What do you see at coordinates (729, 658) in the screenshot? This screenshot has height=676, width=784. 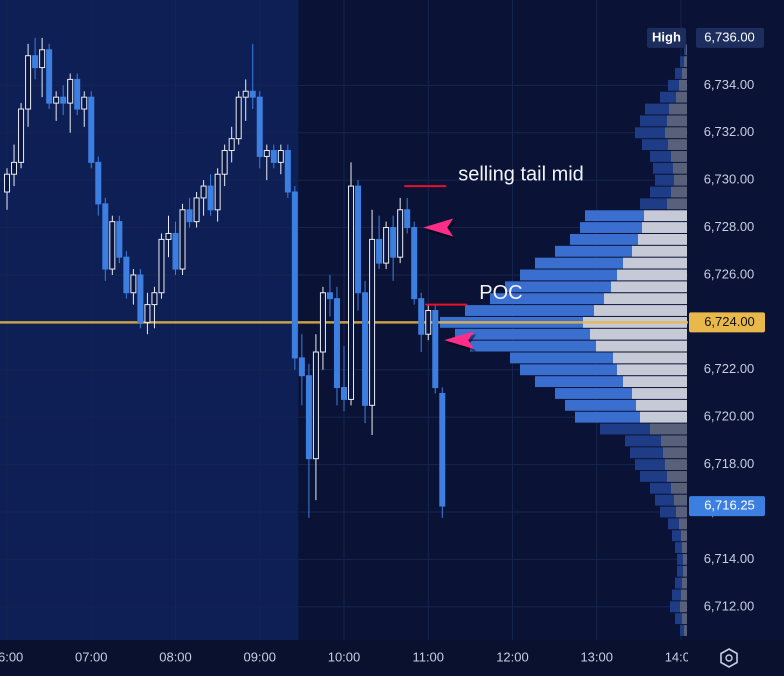 I see `settings-icon` at bounding box center [729, 658].